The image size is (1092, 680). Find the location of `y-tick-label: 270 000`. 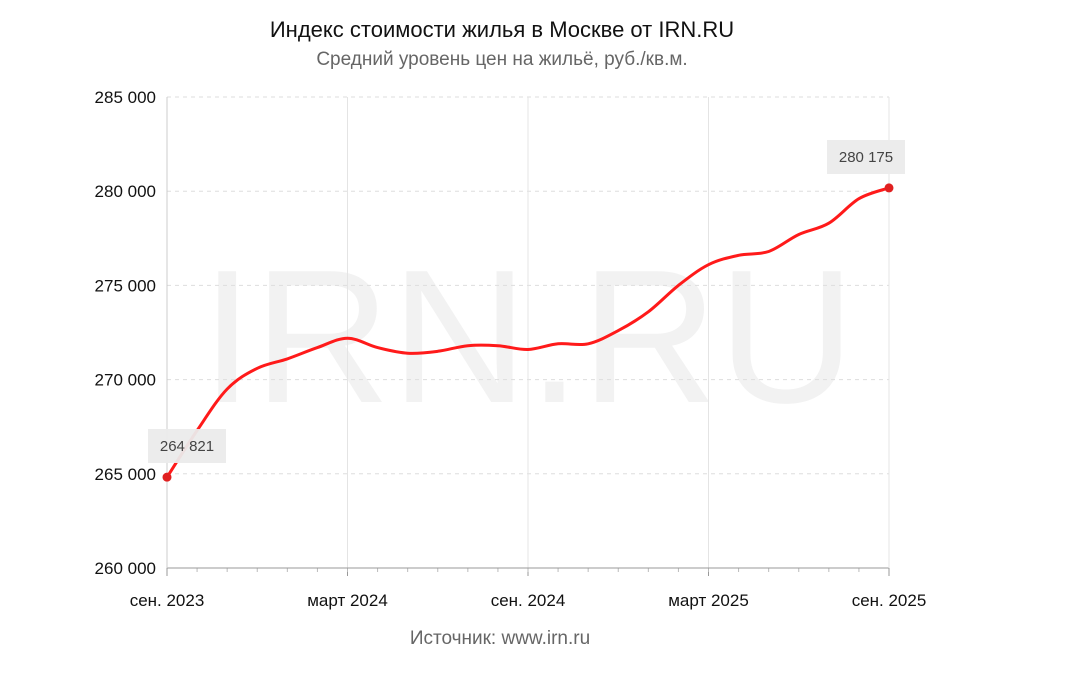

y-tick-label: 270 000 is located at coordinates (125, 380).